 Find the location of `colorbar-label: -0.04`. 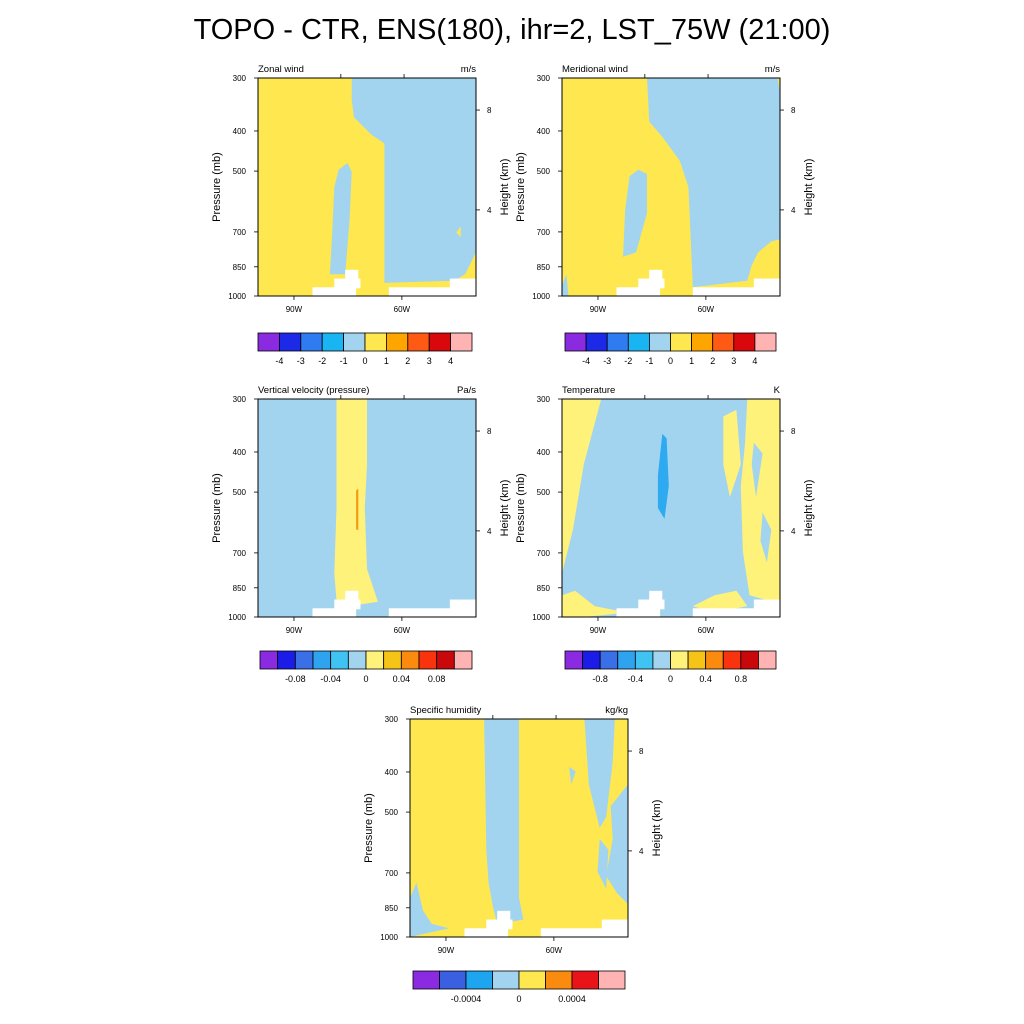

colorbar-label: -0.04 is located at coordinates (330, 679).